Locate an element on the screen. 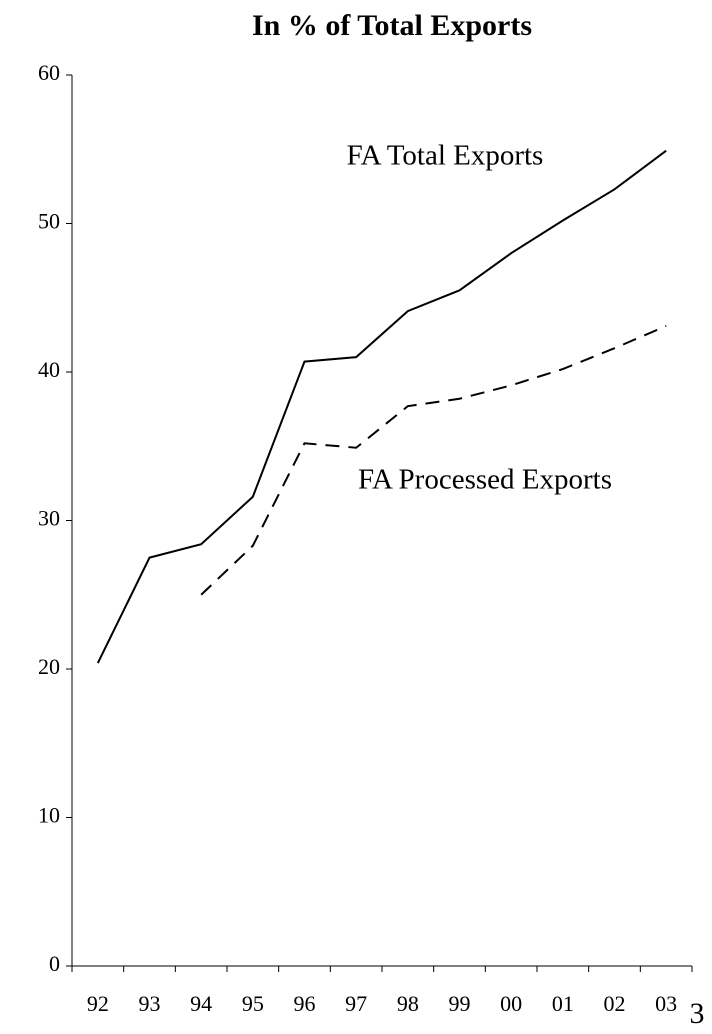 The height and width of the screenshot is (1034, 712). x-tick-label: 98 is located at coordinates (408, 1003).